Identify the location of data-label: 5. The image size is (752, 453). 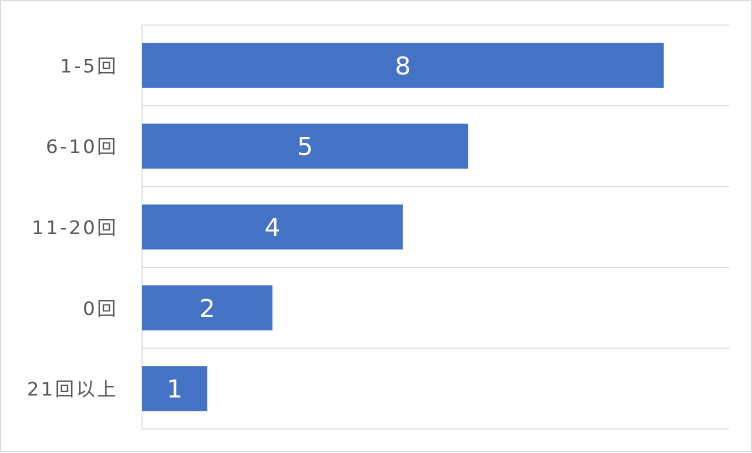
(305, 146).